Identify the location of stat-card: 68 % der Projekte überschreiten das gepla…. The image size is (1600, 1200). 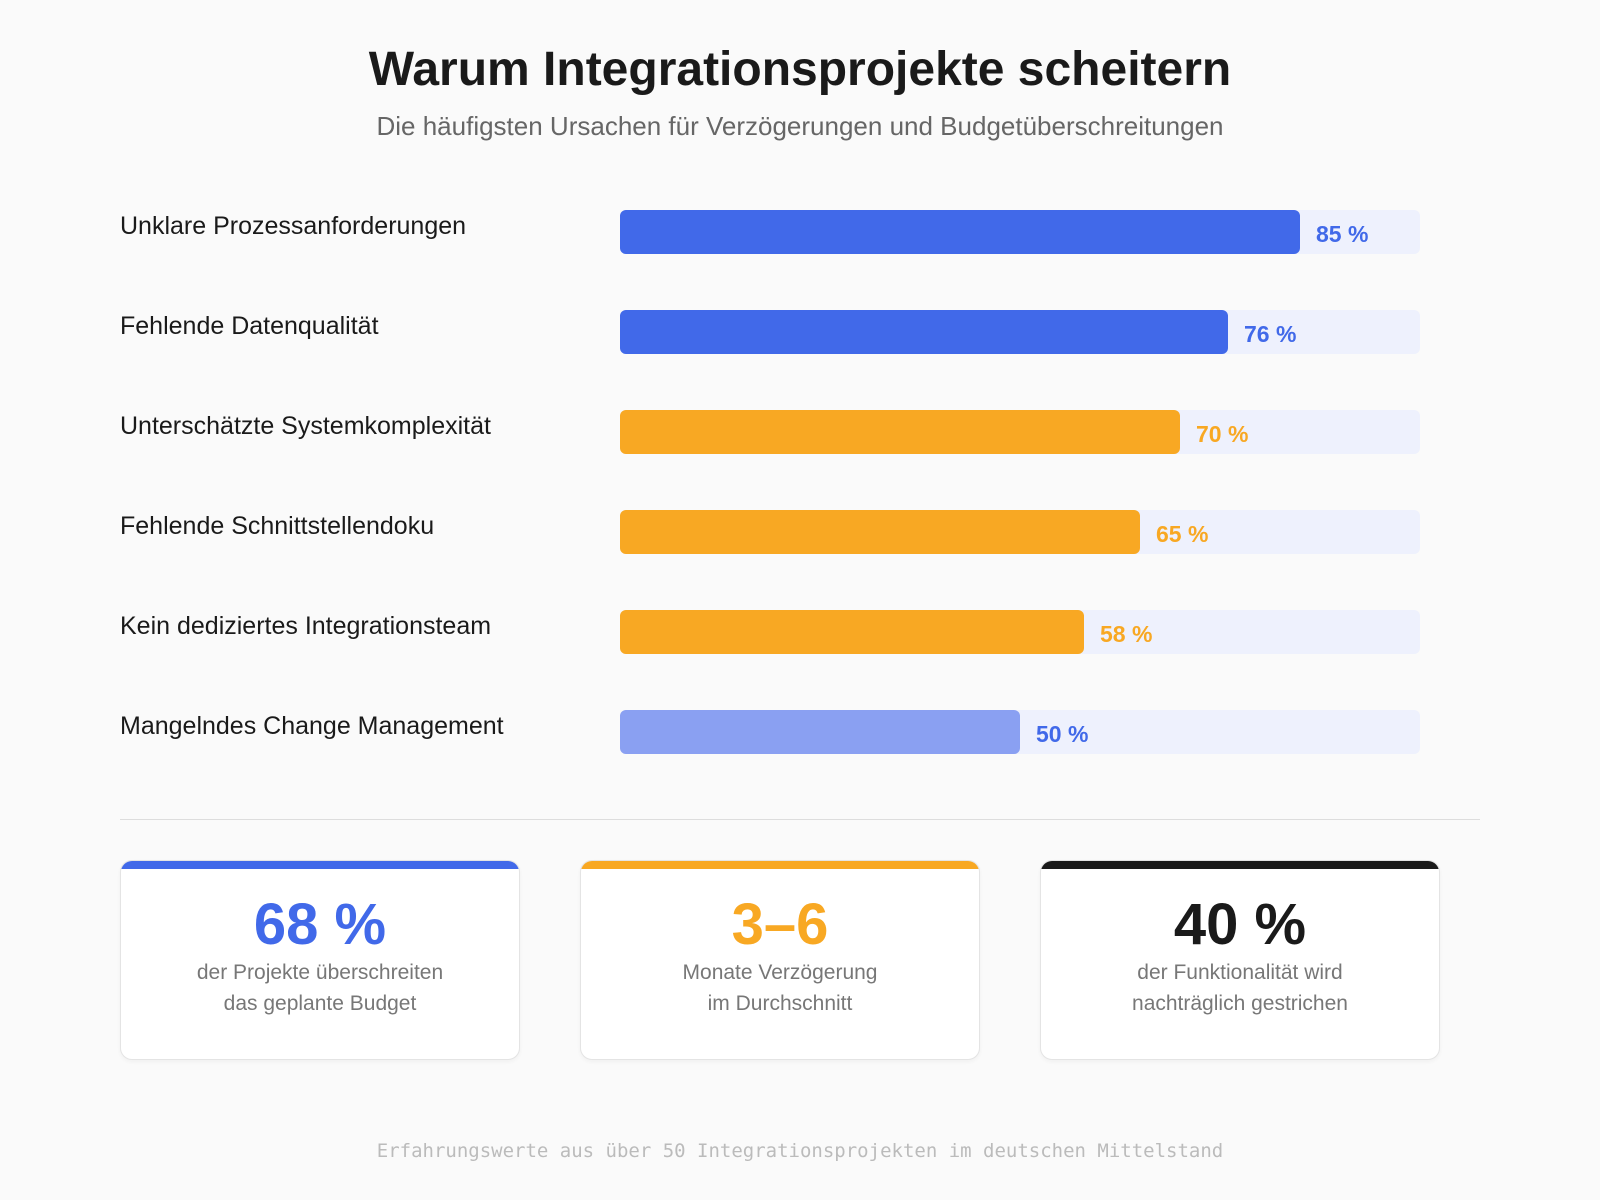
(320, 960).